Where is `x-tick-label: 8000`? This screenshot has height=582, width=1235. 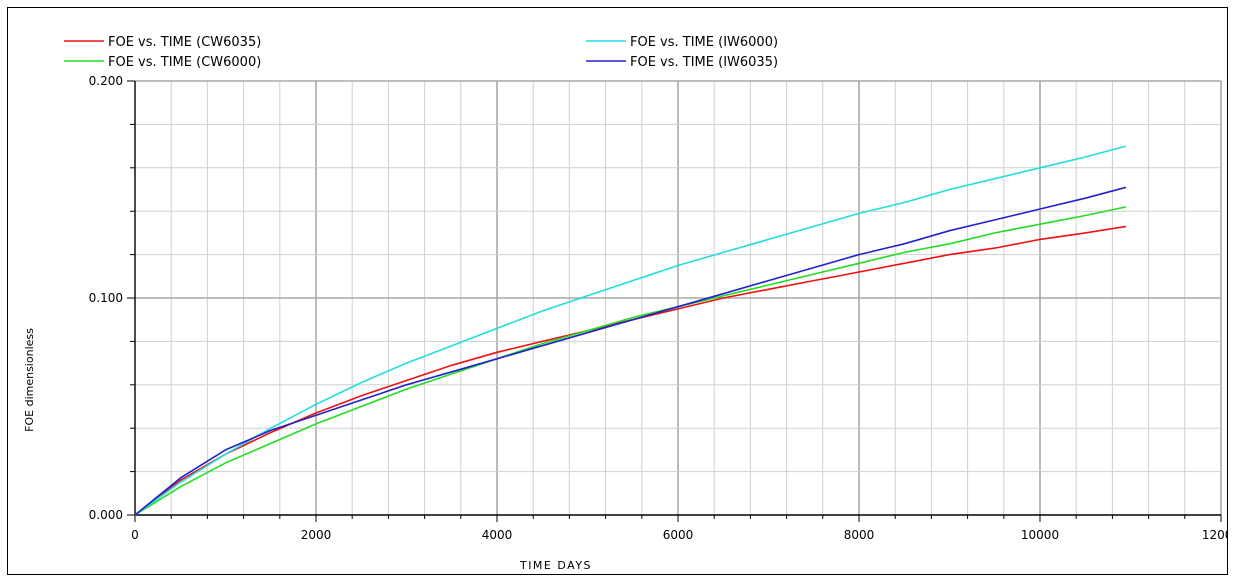
x-tick-label: 8000 is located at coordinates (859, 535).